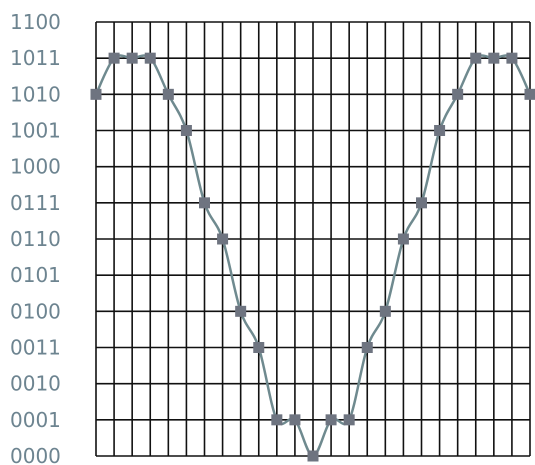  What do you see at coordinates (35, 131) in the screenshot?
I see `y-tick-label: 1001` at bounding box center [35, 131].